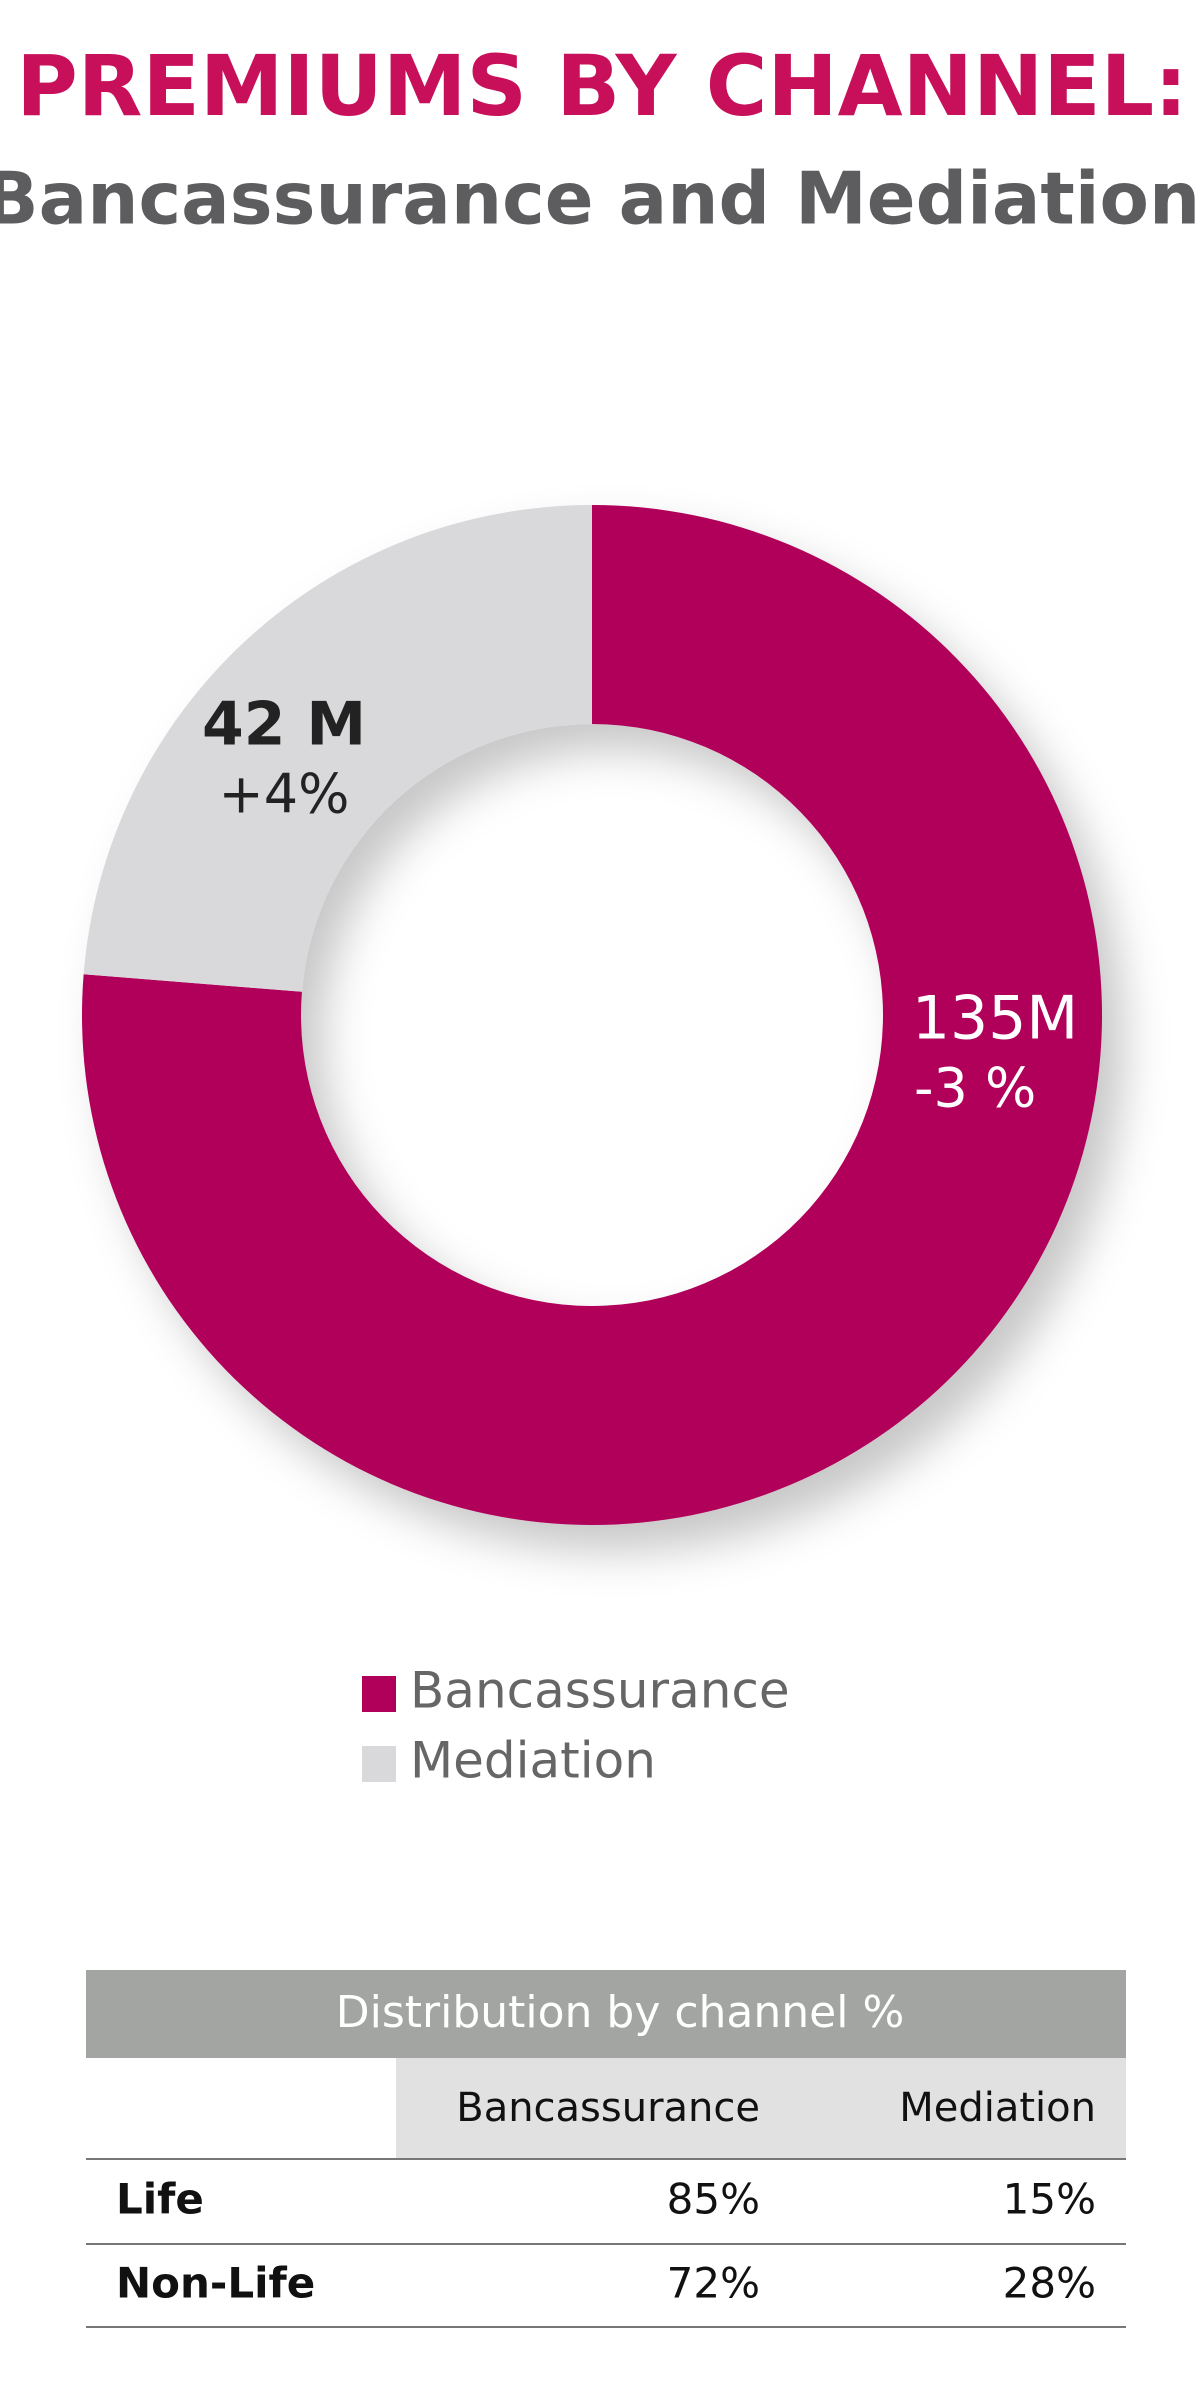  I want to click on column-header-band, so click(761, 2108).